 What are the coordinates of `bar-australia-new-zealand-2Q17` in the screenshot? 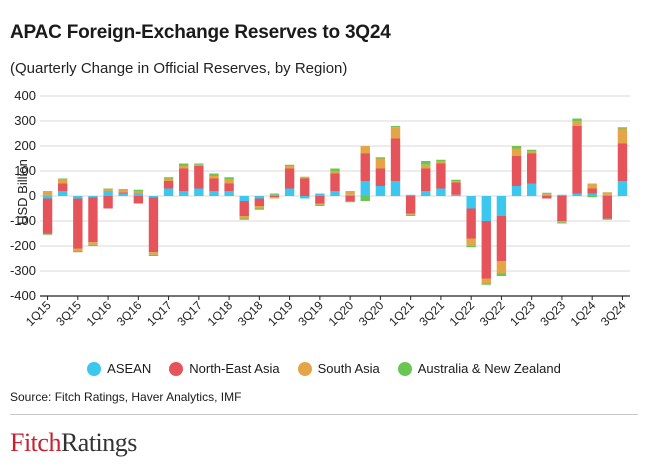 It's located at (184, 164).